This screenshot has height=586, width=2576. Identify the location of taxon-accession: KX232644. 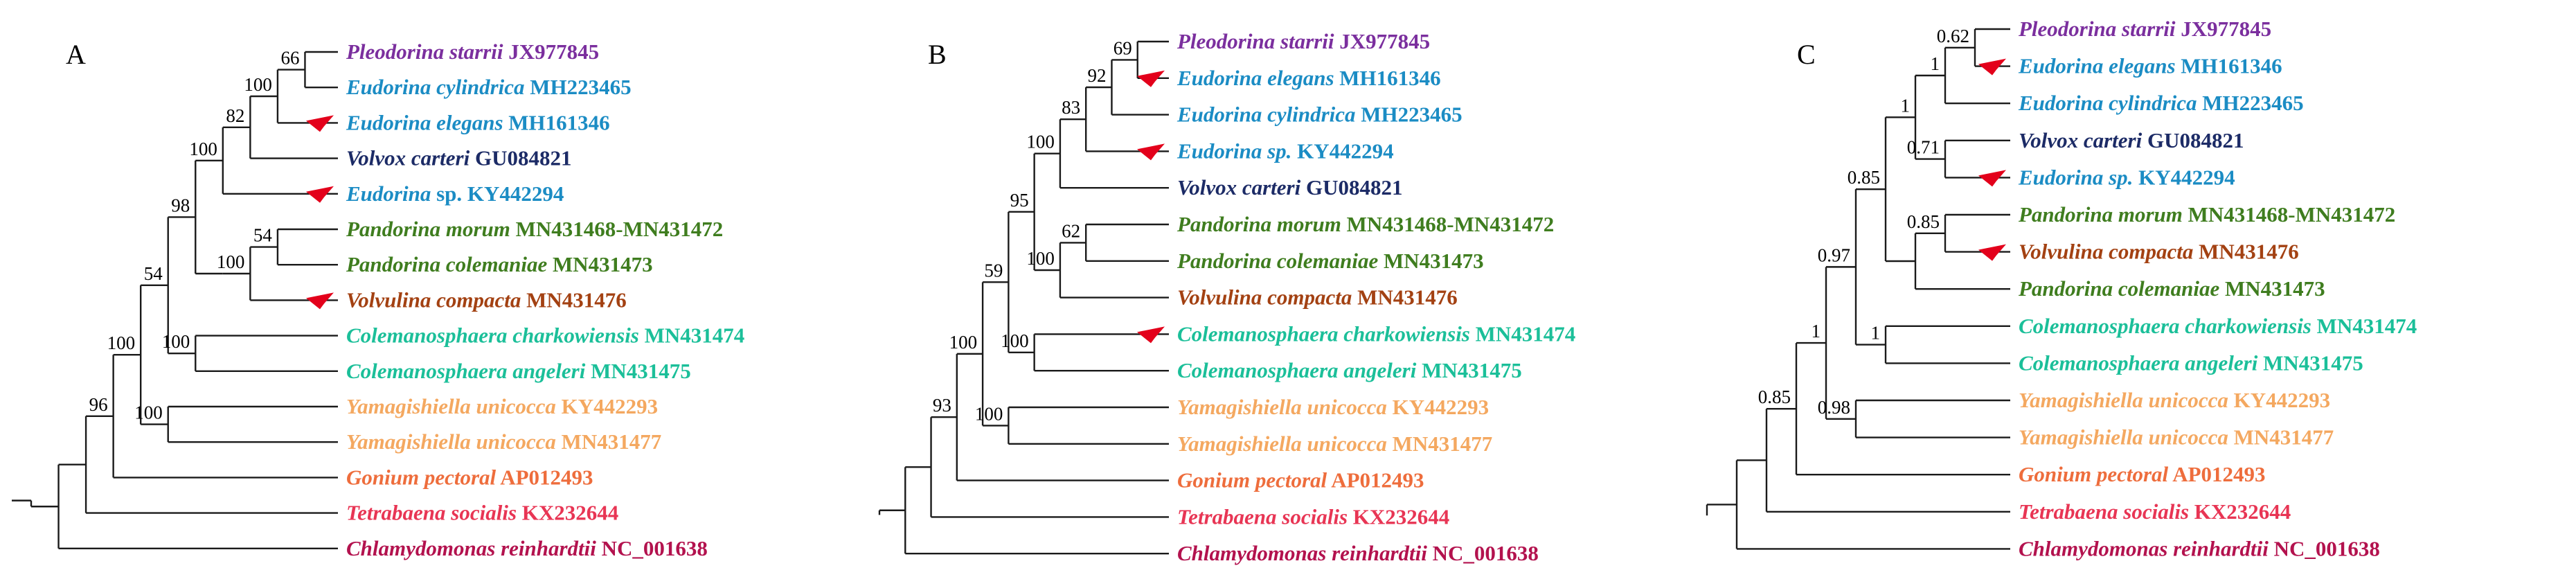
(2240, 511).